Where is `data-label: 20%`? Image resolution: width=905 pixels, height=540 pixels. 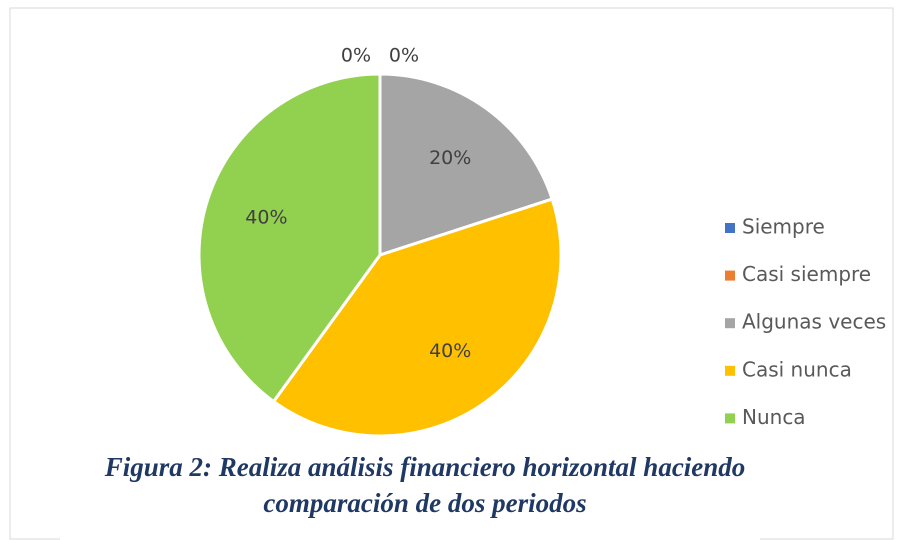
data-label: 20% is located at coordinates (450, 158).